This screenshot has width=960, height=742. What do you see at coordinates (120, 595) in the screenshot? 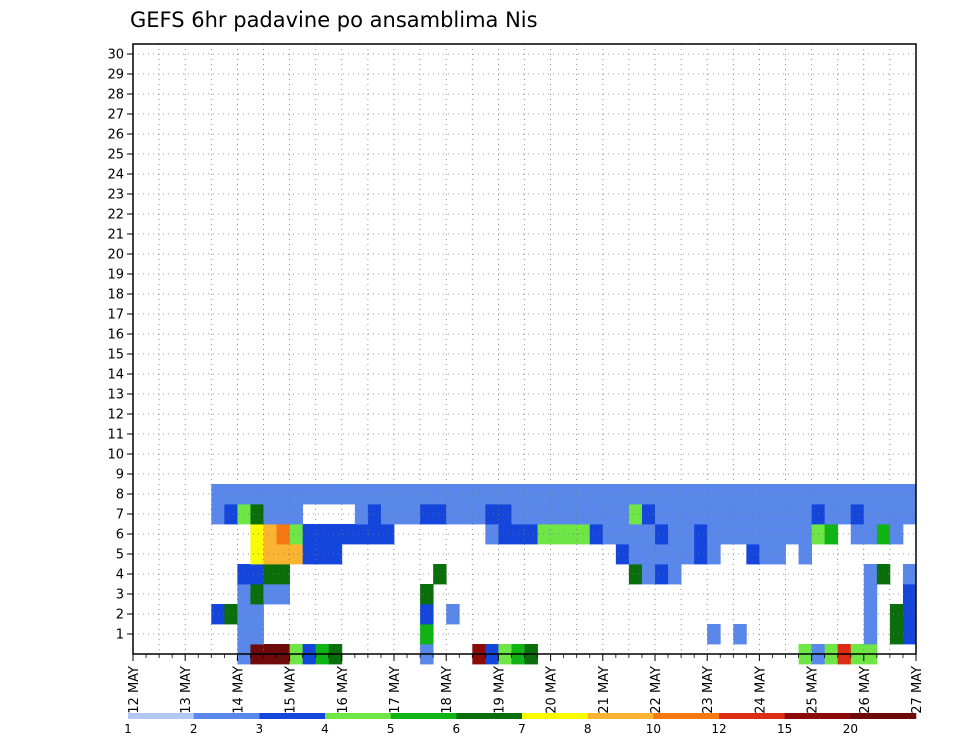
I see `y-tick-label: 3` at bounding box center [120, 595].